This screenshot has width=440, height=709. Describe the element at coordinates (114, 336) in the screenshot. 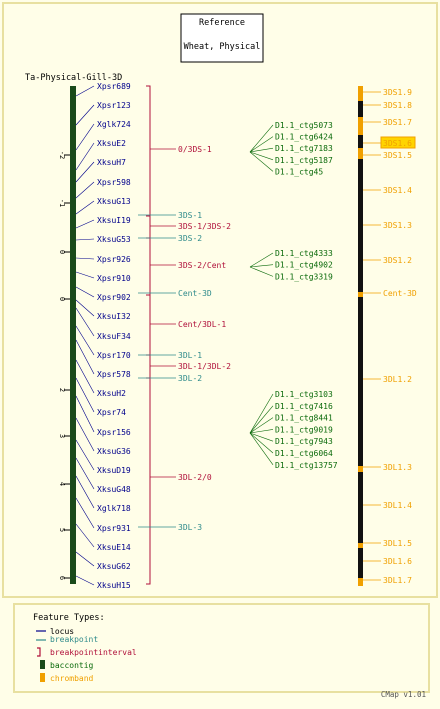

I see `locus-label: XksuF34` at that location.